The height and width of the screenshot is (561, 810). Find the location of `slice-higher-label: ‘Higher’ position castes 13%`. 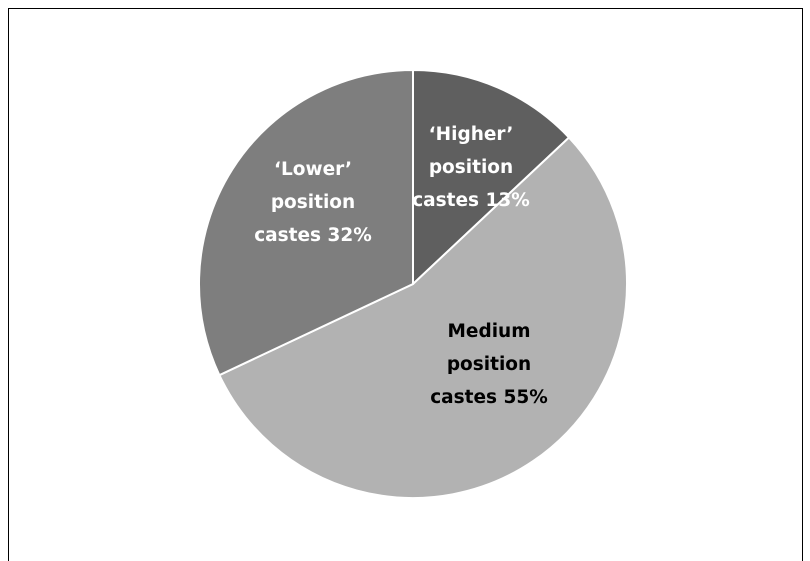

slice-higher-label: ‘Higher’ position castes 13% is located at coordinates (471, 167).